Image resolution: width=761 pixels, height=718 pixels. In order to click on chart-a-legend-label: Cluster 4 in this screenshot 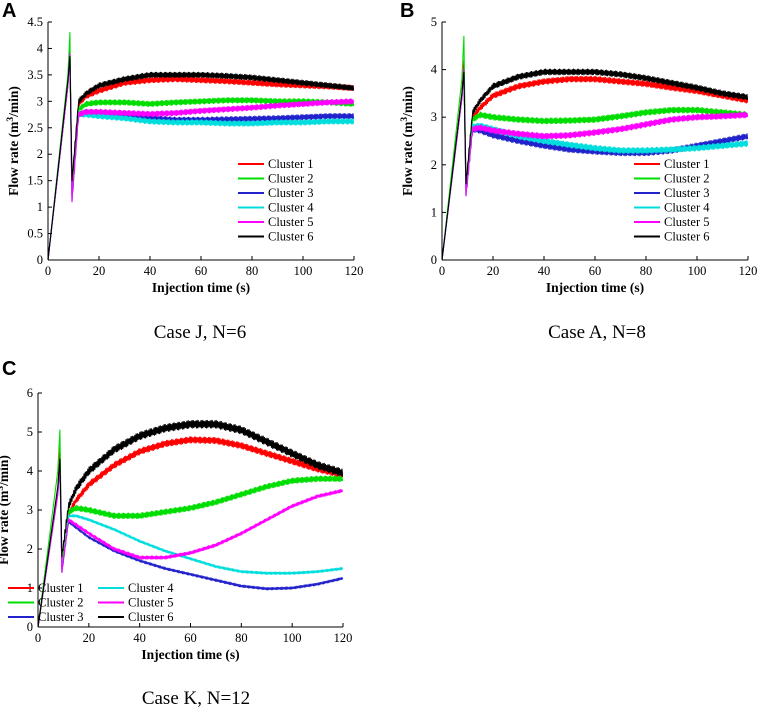, I will do `click(291, 208)`.